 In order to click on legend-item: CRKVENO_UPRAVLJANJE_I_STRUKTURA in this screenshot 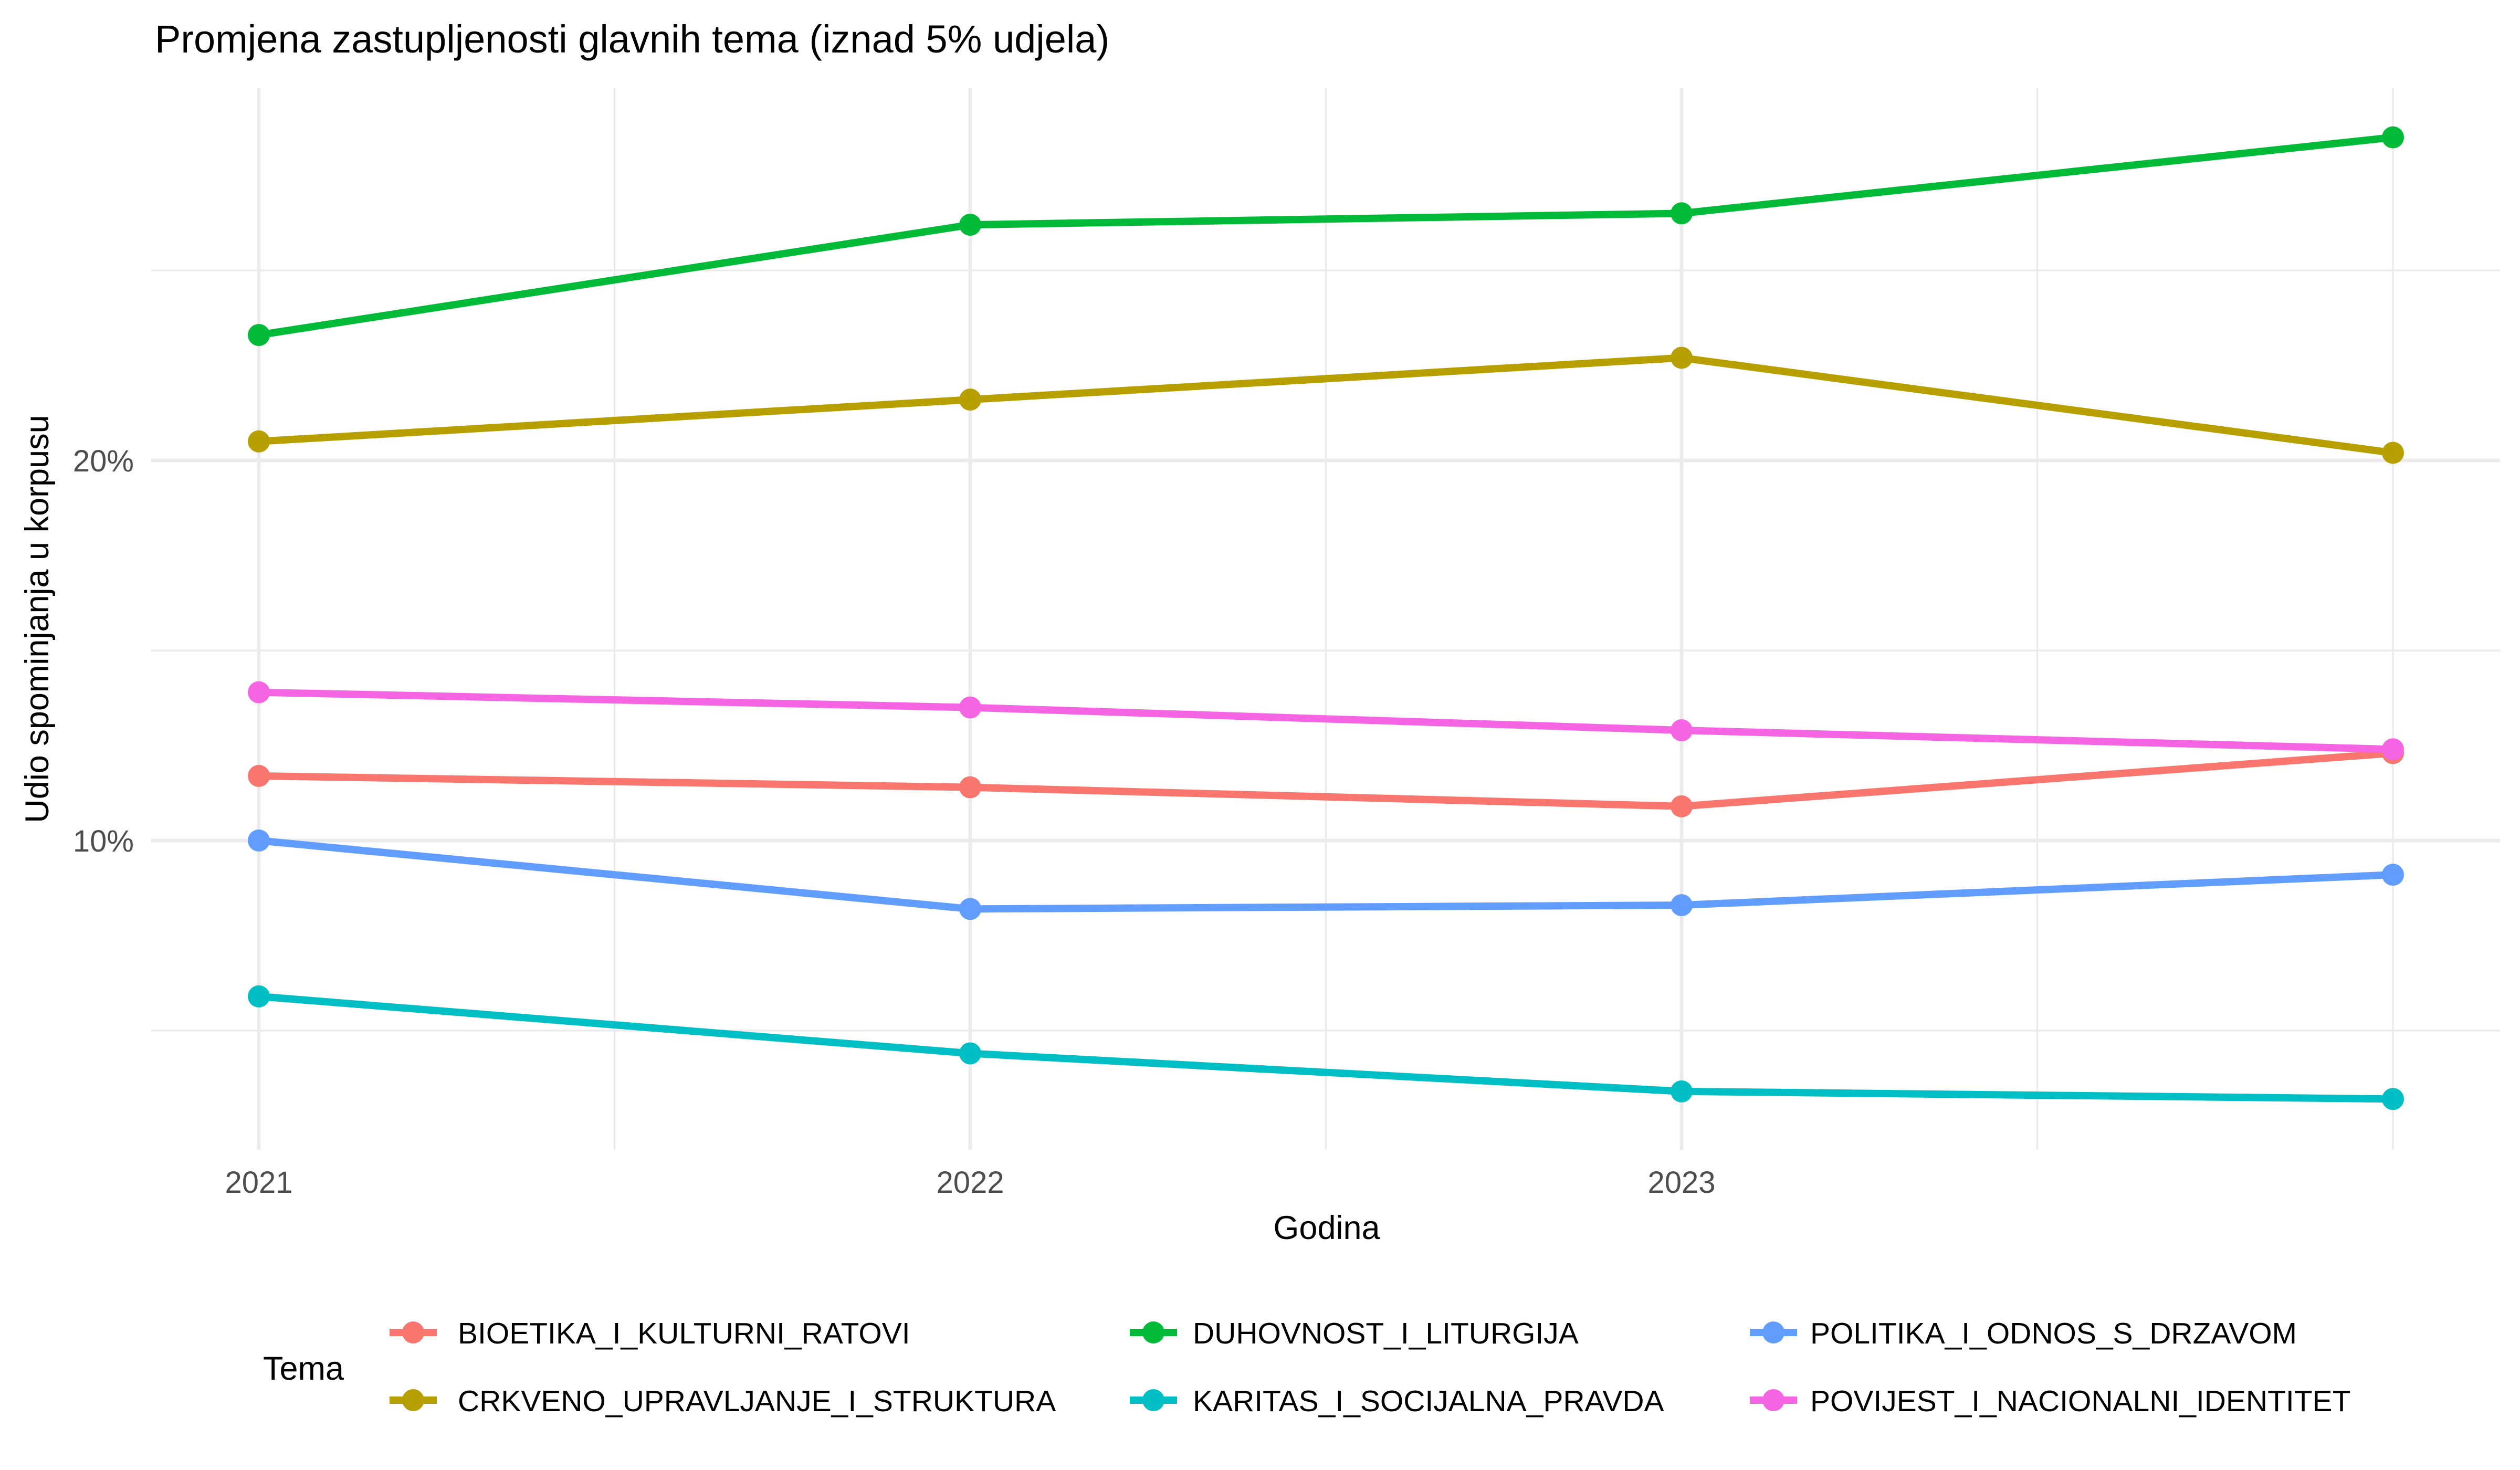, I will do `click(723, 1401)`.